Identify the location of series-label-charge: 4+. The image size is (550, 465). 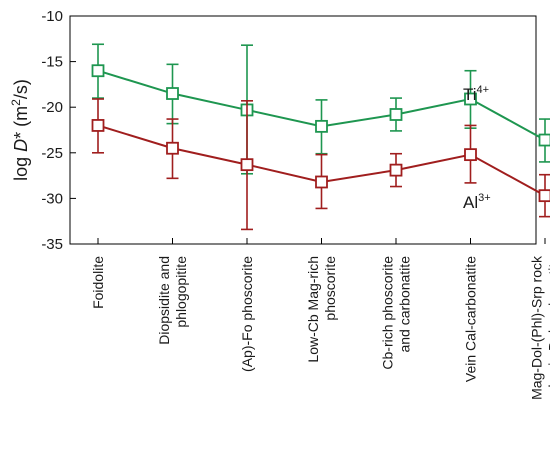
(483, 90).